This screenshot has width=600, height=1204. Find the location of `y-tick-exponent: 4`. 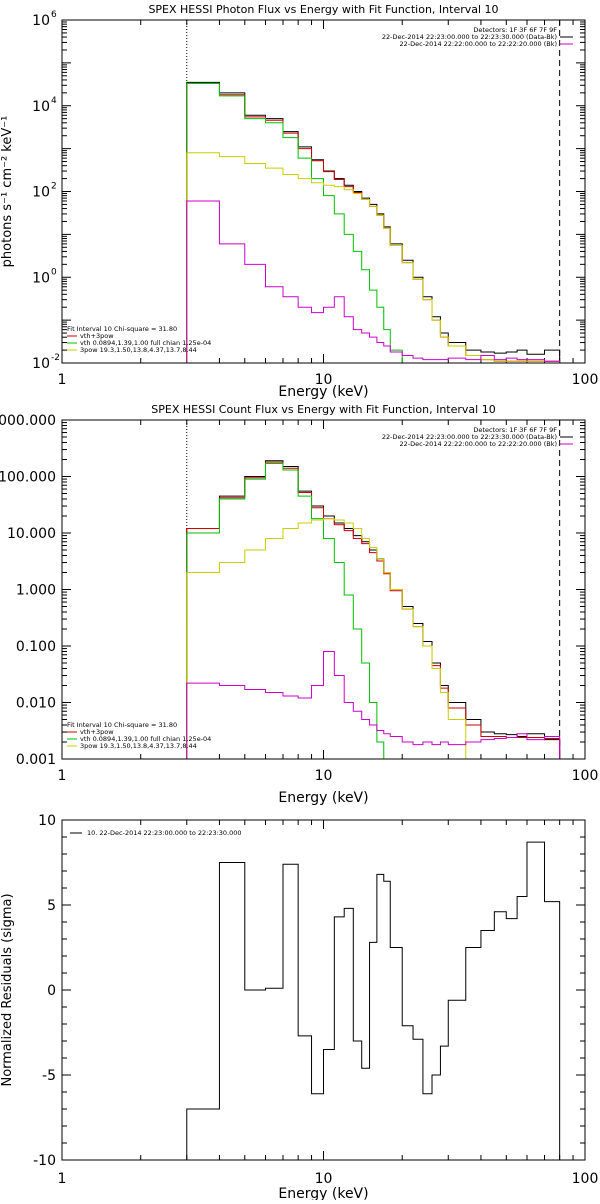

y-tick-exponent: 4 is located at coordinates (54, 101).